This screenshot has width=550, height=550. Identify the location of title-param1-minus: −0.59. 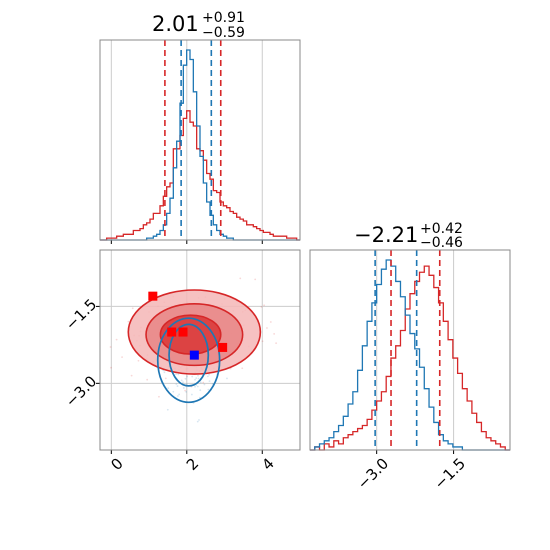
(223, 33).